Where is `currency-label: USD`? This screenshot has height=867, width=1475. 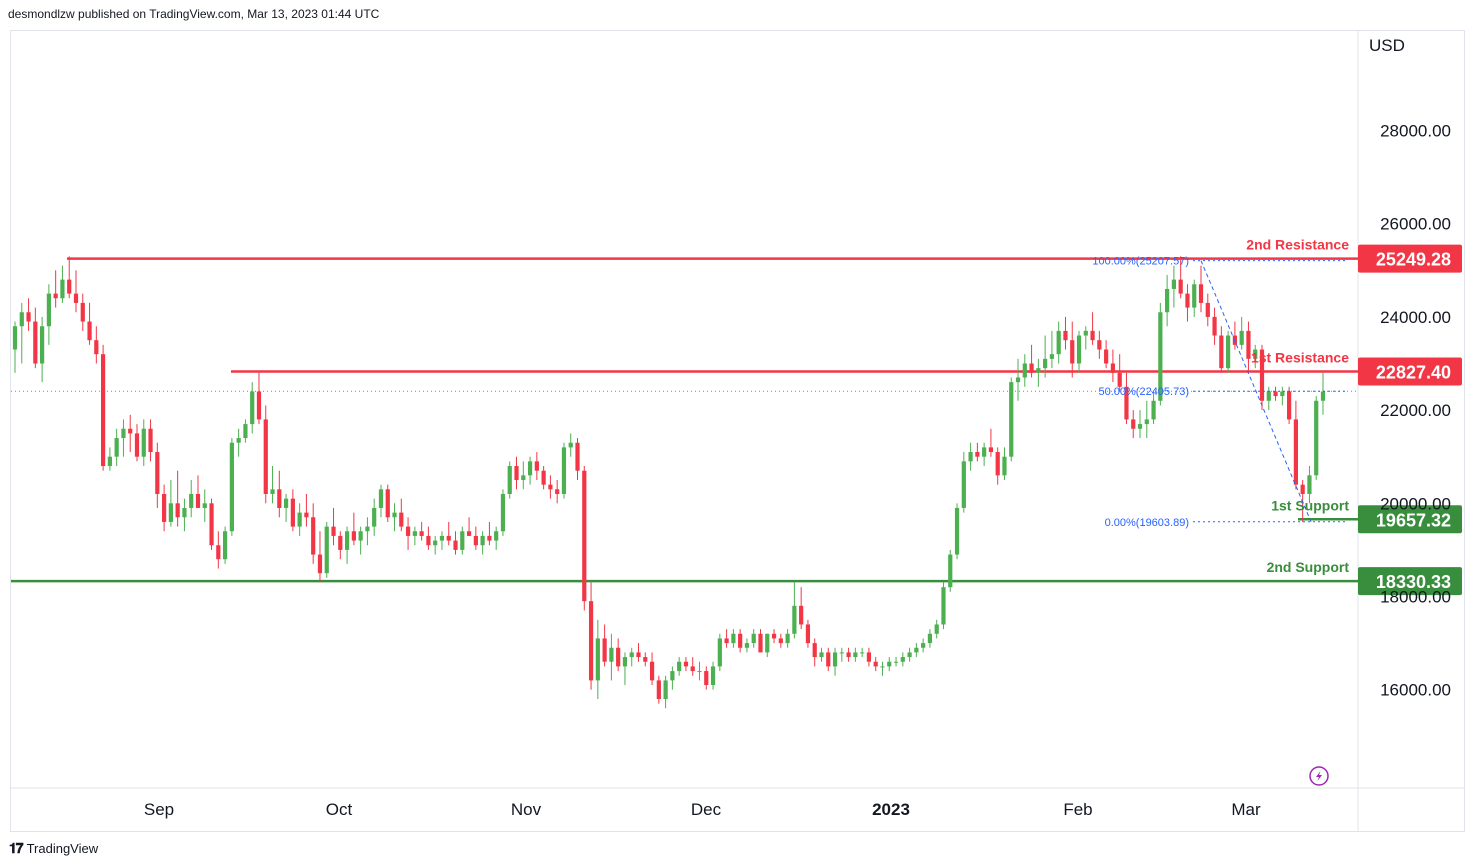 currency-label: USD is located at coordinates (1387, 45).